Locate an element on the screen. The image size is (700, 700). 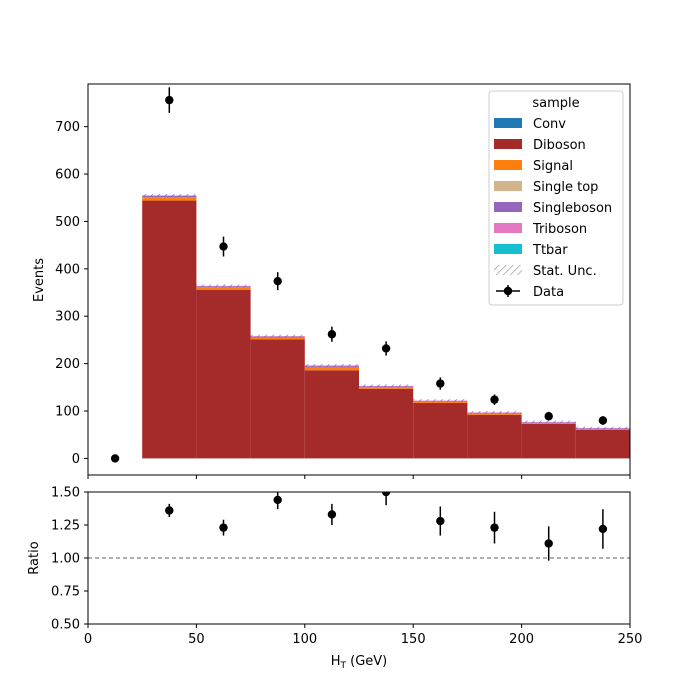
legend-label: Triboson is located at coordinates (559, 229).